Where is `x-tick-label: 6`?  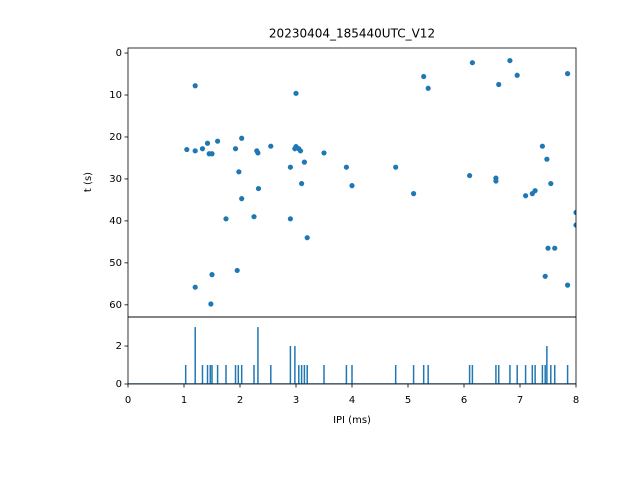
x-tick-label: 6 is located at coordinates (464, 400).